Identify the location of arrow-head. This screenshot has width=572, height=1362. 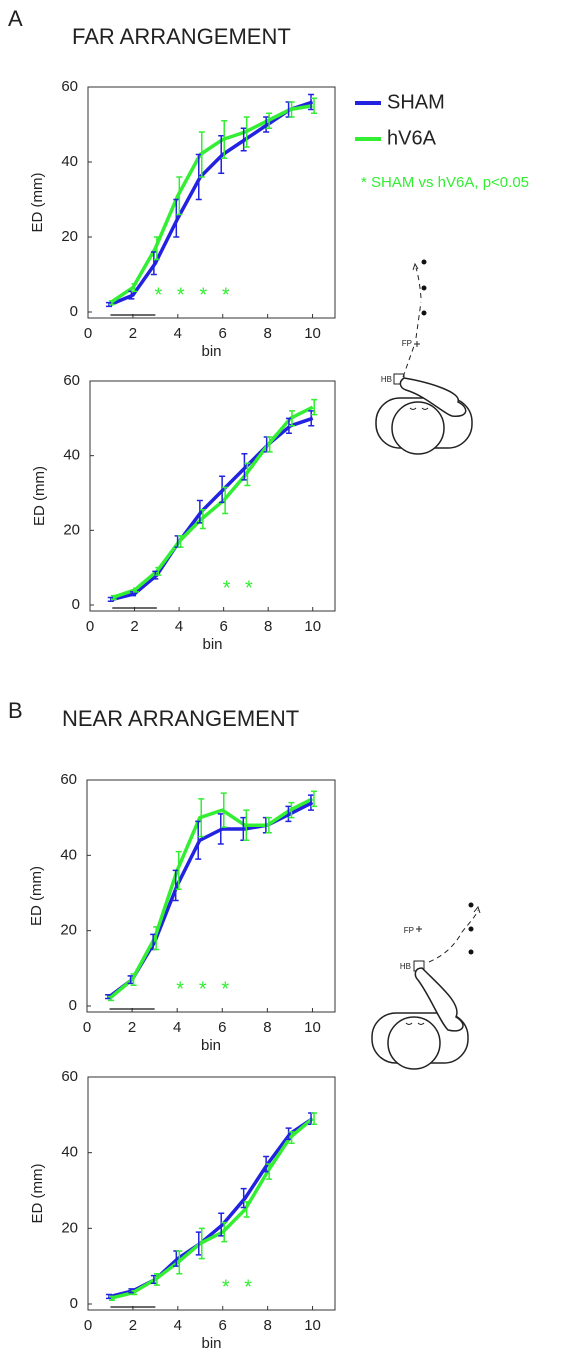
(477, 909).